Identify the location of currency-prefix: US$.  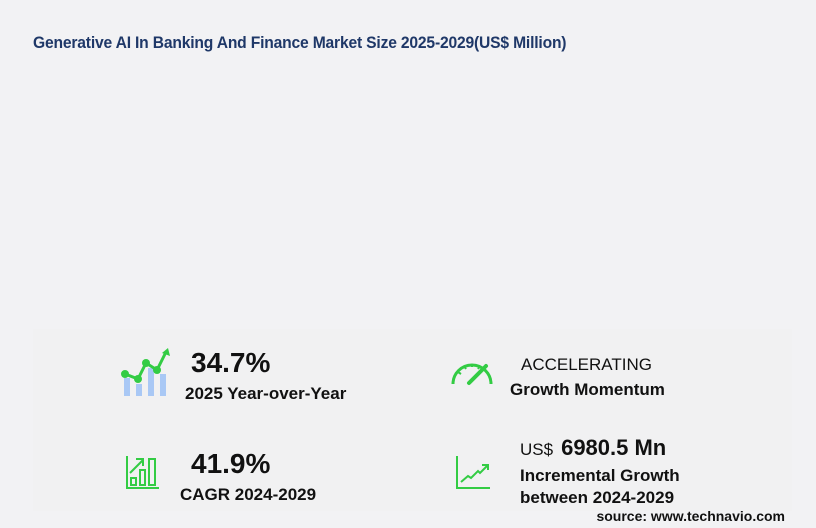
(537, 449).